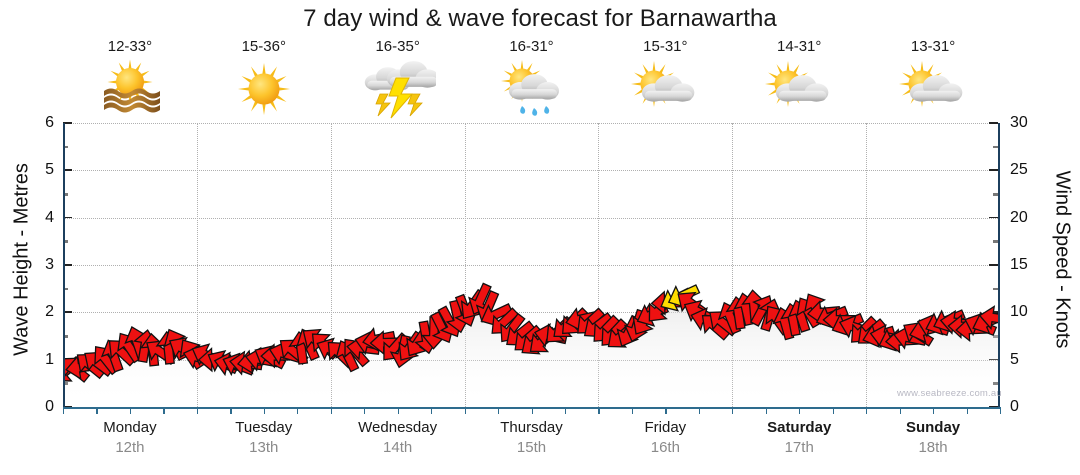 Image resolution: width=1080 pixels, height=475 pixels. I want to click on sun-cloud-rain-icon, so click(532, 89).